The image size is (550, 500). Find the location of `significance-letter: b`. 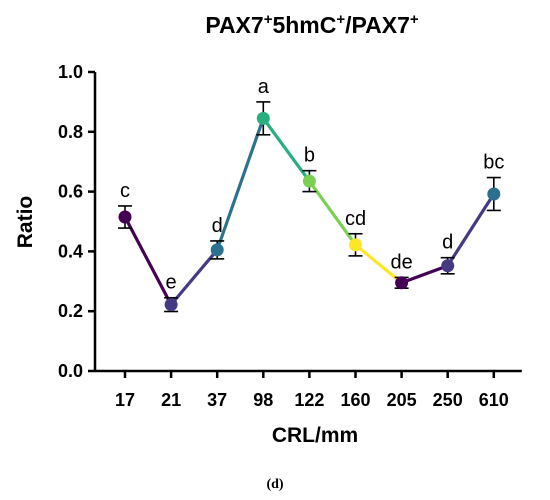

significance-letter: b is located at coordinates (309, 156).